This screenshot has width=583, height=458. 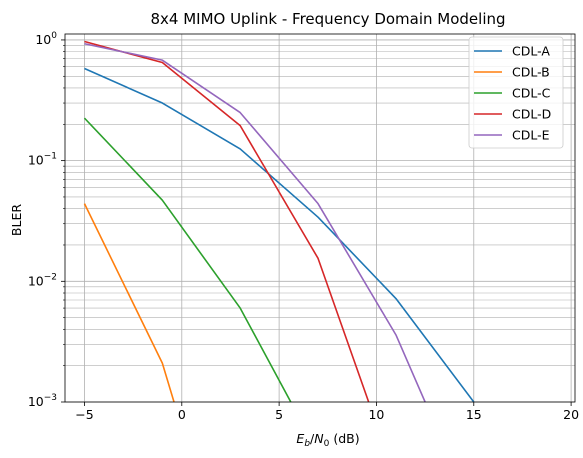 I want to click on y-axis-ticks: 10⁻³ 10⁻² 10⁻¹ 10⁰, so click(x=46, y=220).